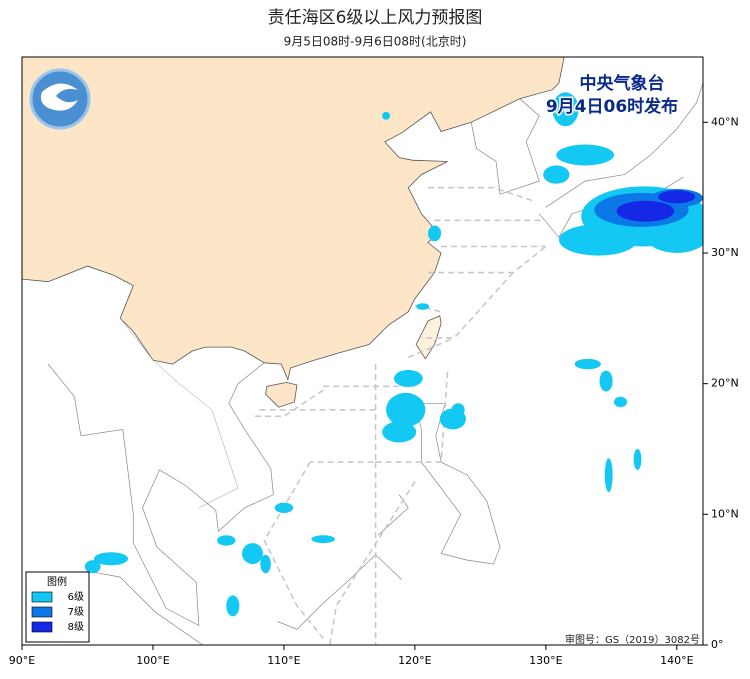 The width and height of the screenshot is (750, 679). What do you see at coordinates (57, 581) in the screenshot?
I see `legend-title: 图例` at bounding box center [57, 581].